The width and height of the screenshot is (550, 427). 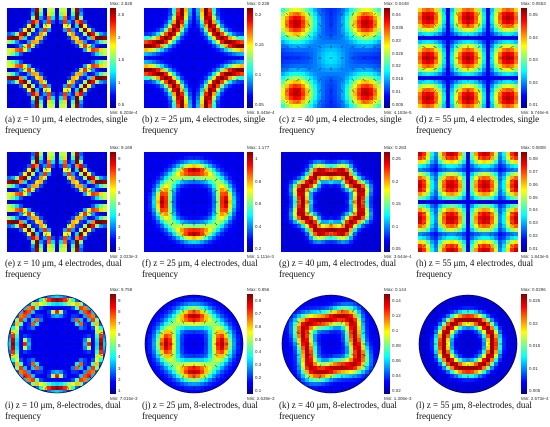 What do you see at coordinates (258, 147) in the screenshot?
I see `colorbar-max-label: Max: 1.177` at bounding box center [258, 147].